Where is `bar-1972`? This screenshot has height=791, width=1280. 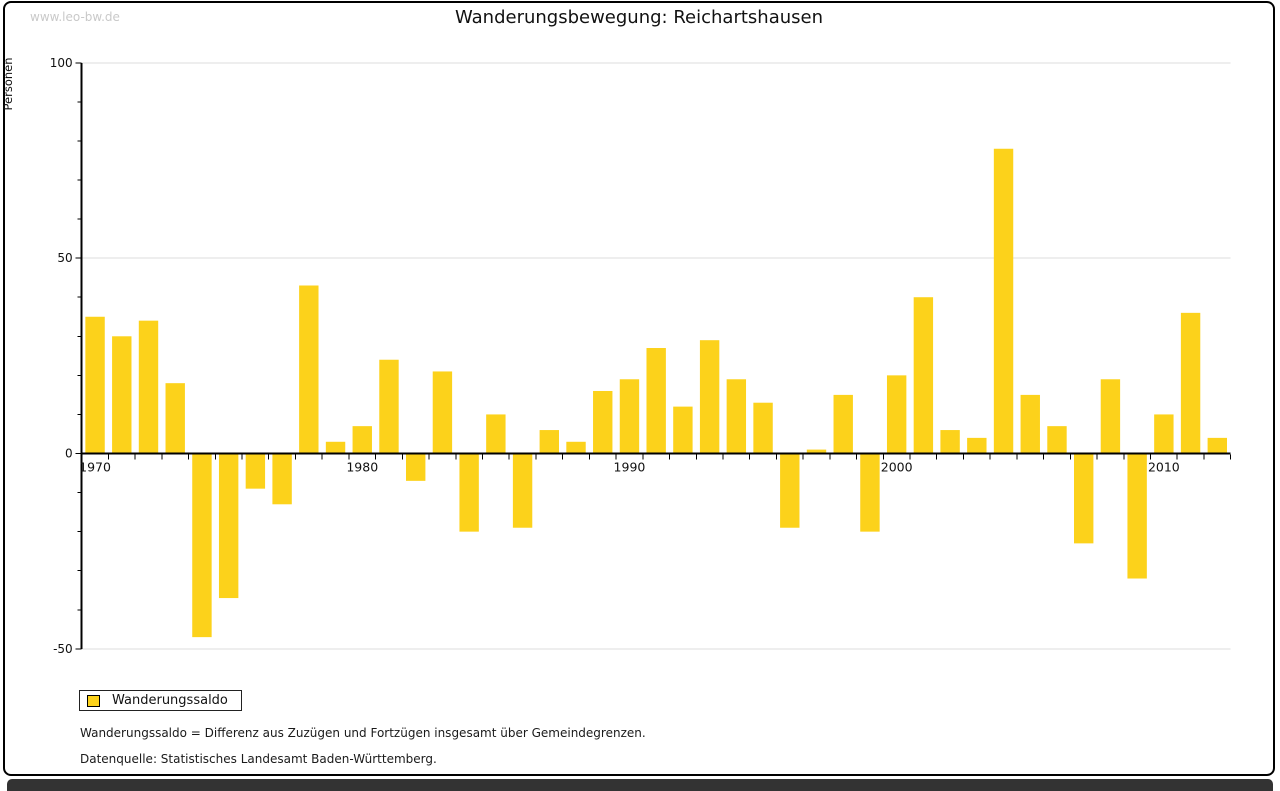
bar-1972 is located at coordinates (148, 387).